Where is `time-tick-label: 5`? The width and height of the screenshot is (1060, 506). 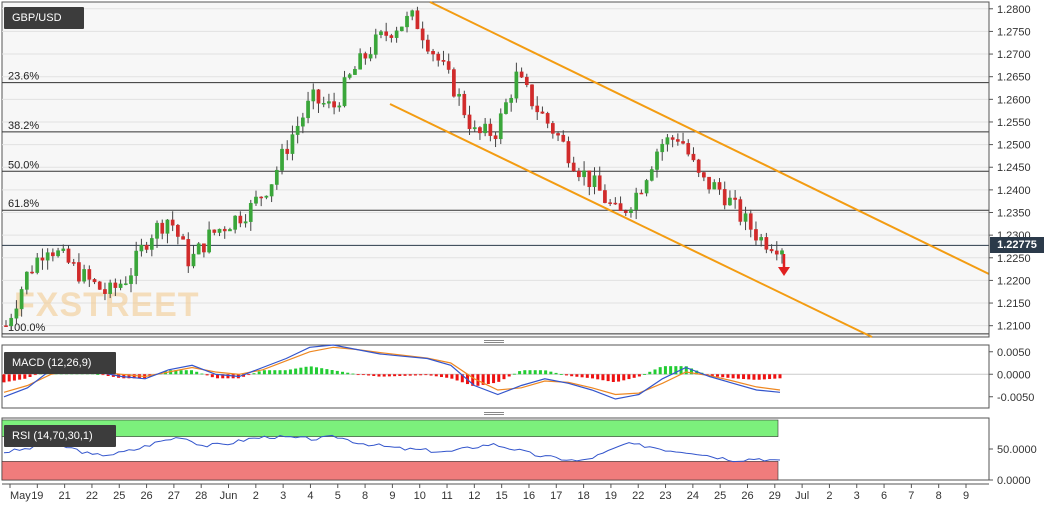 time-tick-label: 5 is located at coordinates (338, 496).